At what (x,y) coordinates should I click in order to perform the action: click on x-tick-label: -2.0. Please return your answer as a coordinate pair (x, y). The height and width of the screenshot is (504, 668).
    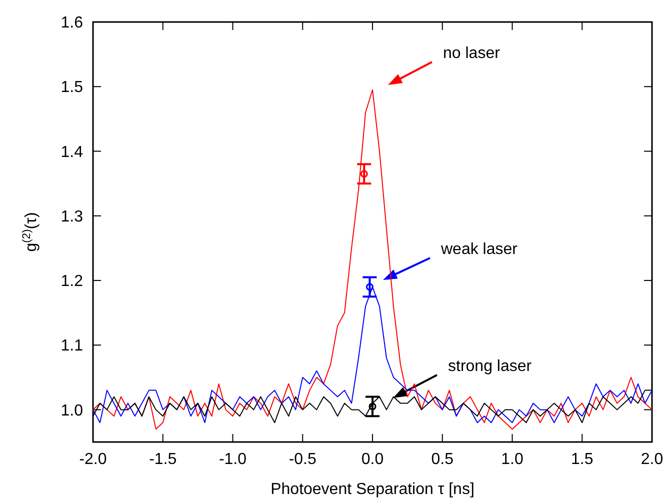
    Looking at the image, I should click on (93, 459).